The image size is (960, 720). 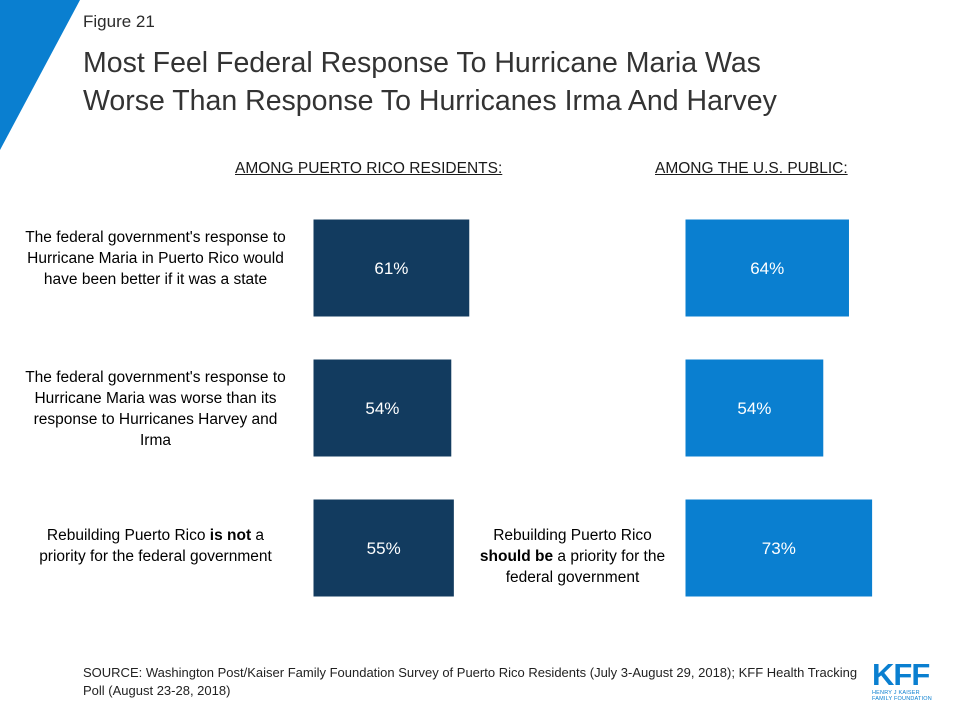 I want to click on bar-label-us-2: 54%, so click(x=754, y=408).